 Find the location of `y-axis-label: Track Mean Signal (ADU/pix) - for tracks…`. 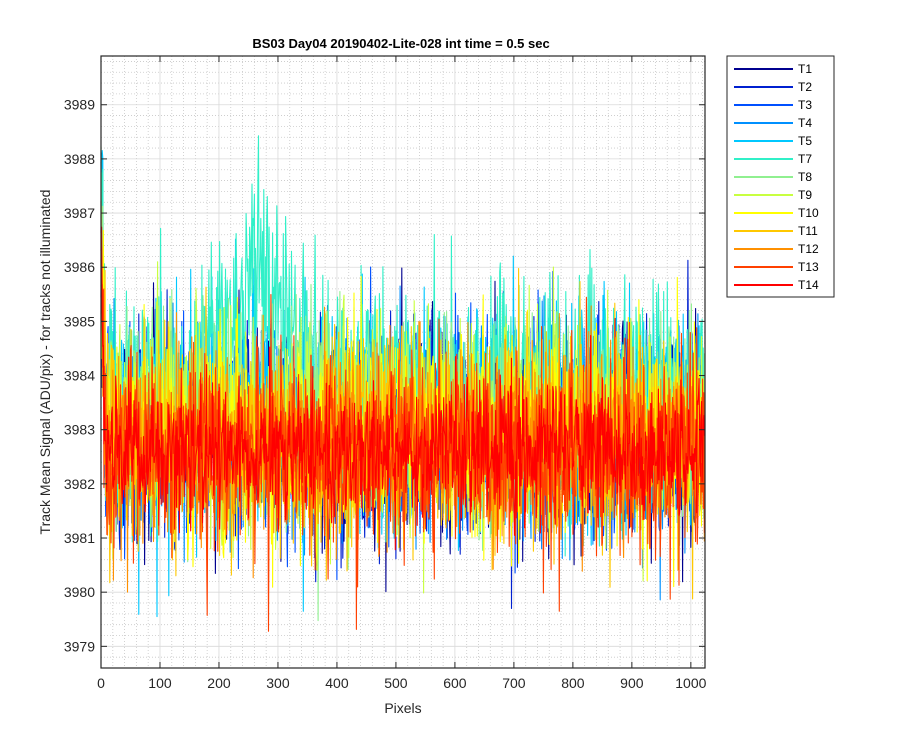

y-axis-label: Track Mean Signal (ADU/pix) - for tracks… is located at coordinates (45, 362).